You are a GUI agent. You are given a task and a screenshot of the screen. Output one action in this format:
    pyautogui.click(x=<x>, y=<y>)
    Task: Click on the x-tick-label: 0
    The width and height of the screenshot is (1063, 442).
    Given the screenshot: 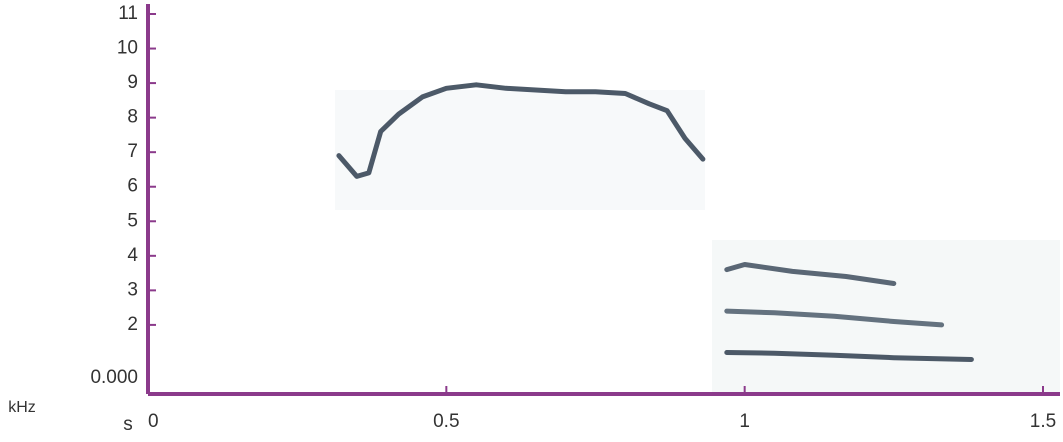 What is the action you would take?
    pyautogui.click(x=153, y=421)
    